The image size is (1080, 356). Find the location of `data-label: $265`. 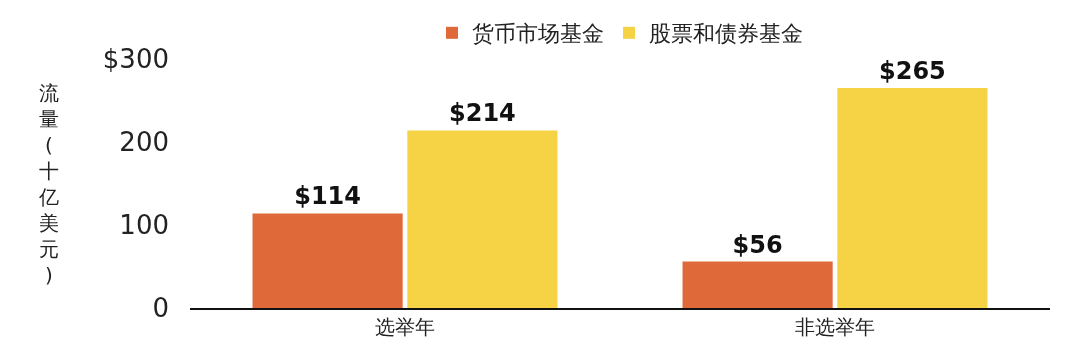

data-label: $265 is located at coordinates (912, 71).